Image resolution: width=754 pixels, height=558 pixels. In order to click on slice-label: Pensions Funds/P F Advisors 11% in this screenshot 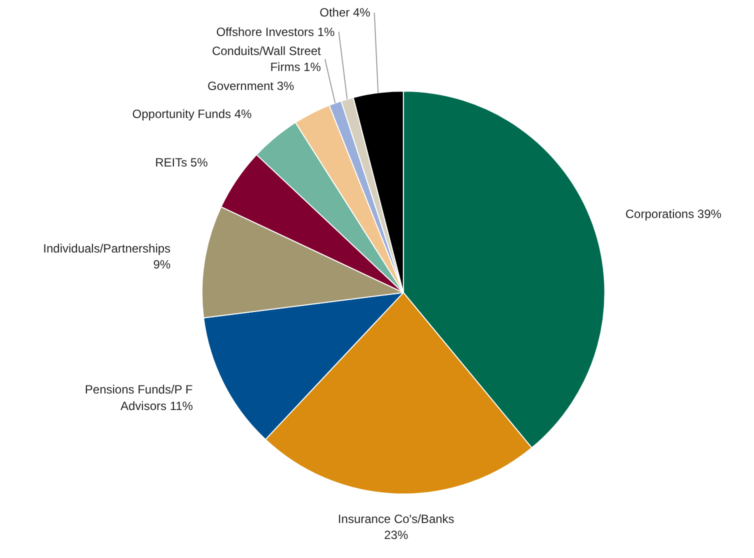, I will do `click(139, 397)`.